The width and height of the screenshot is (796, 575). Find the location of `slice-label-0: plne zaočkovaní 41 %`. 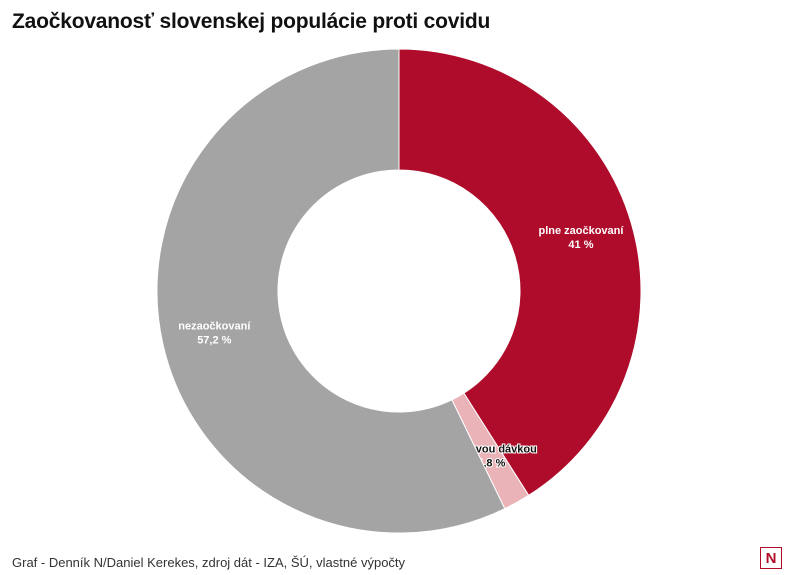

slice-label-0: plne zaočkovaní 41 % is located at coordinates (581, 238).